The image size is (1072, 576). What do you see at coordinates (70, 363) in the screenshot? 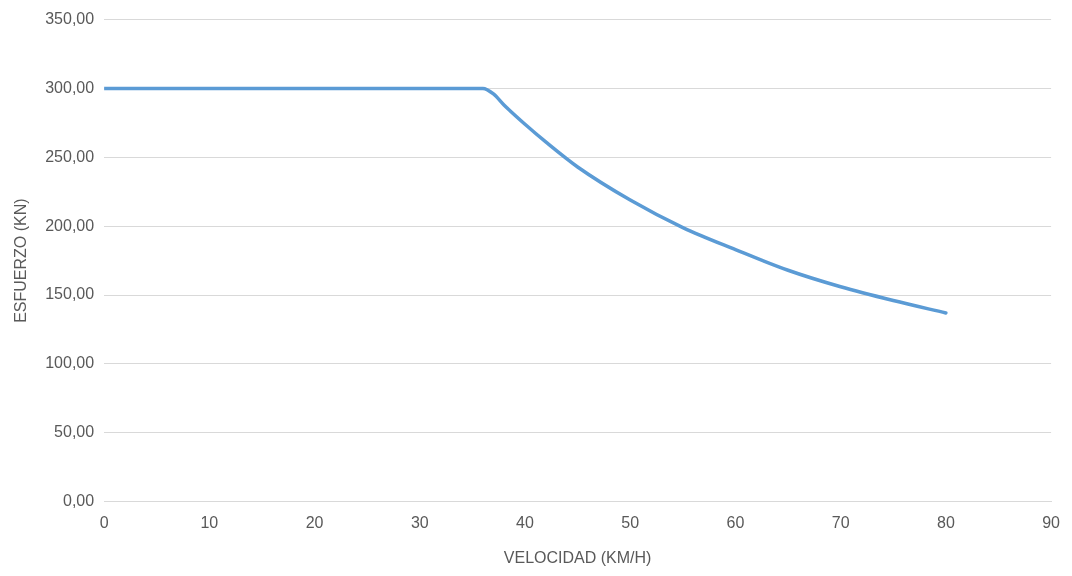
I see `y-tick-label: 100,00` at bounding box center [70, 363].